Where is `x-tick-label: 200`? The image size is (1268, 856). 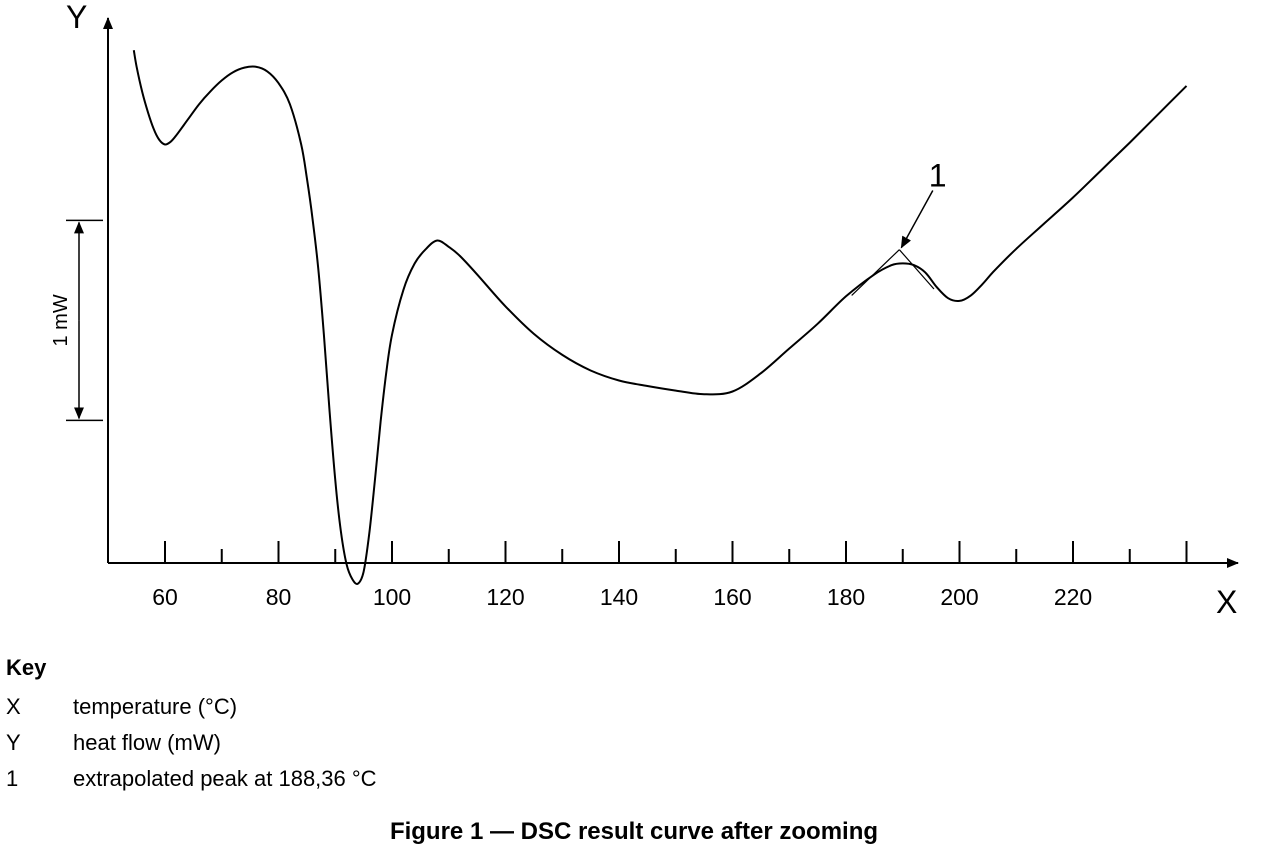 x-tick-label: 200 is located at coordinates (959, 597).